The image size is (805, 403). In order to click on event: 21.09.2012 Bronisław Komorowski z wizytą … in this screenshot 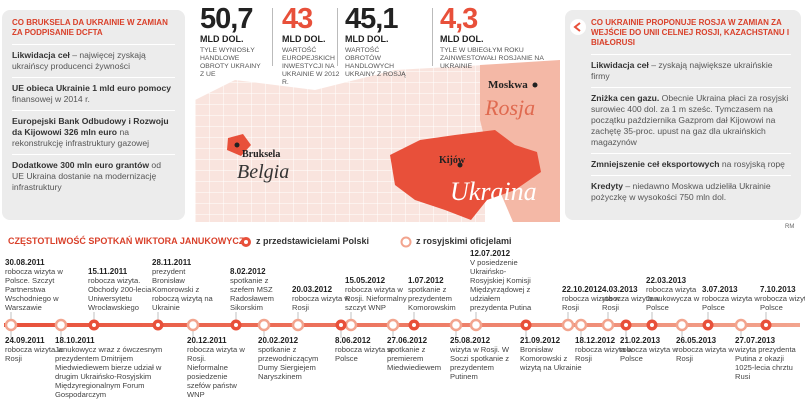, I will do `click(551, 354)`.